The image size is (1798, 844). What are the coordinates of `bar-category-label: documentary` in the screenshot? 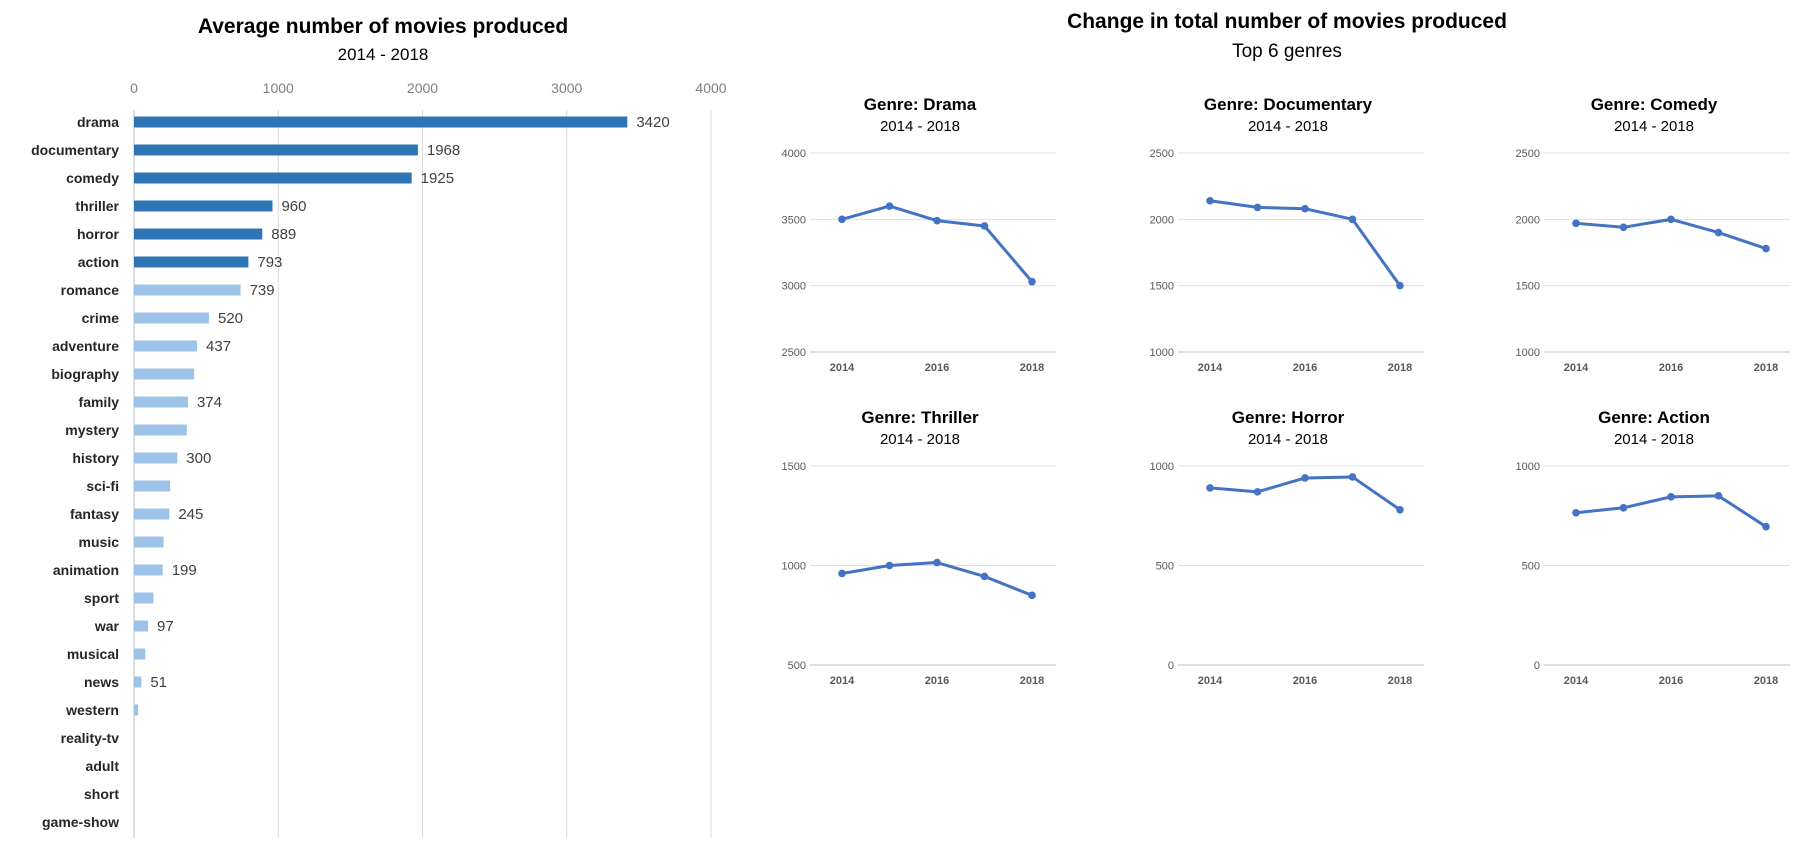 It's located at (75, 150).